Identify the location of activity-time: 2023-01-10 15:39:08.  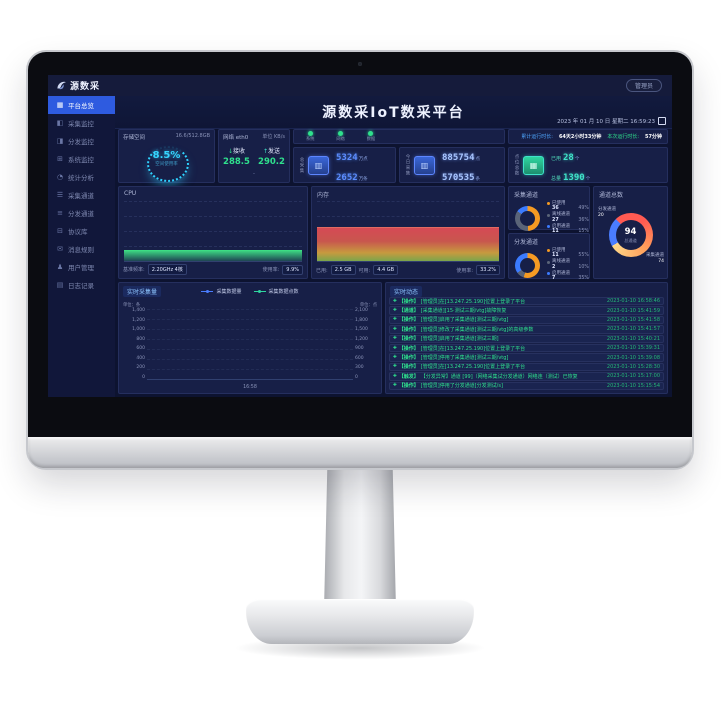
(633, 357).